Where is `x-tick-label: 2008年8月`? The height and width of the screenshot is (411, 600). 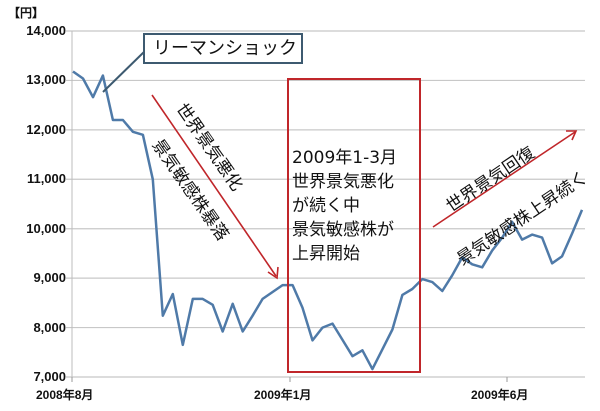
x-tick-label: 2008年8月 is located at coordinates (65, 395).